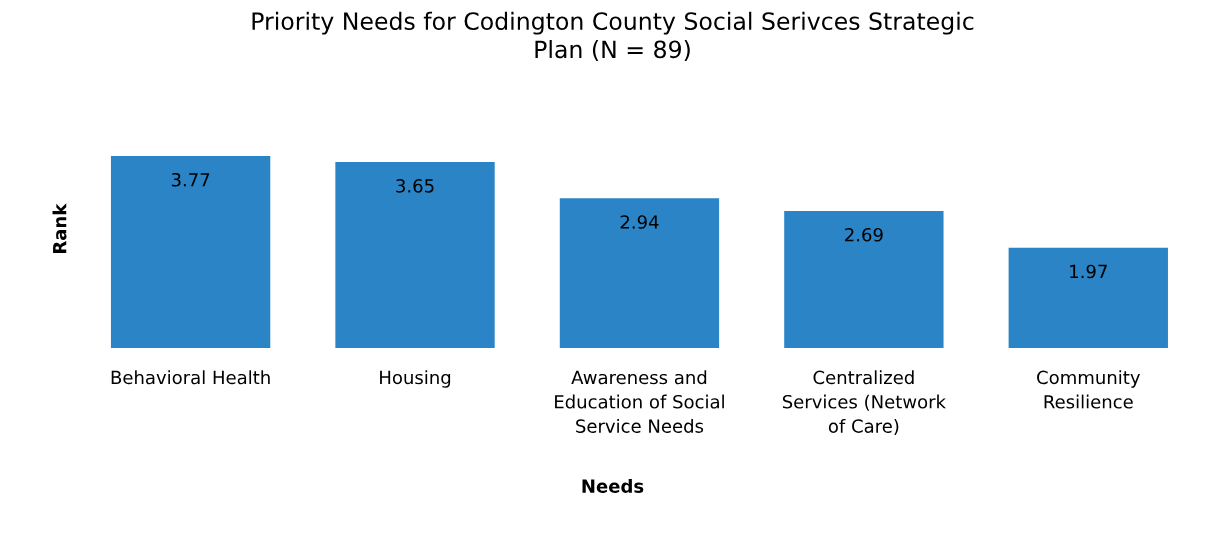  I want to click on data-label: 2.94, so click(639, 222).